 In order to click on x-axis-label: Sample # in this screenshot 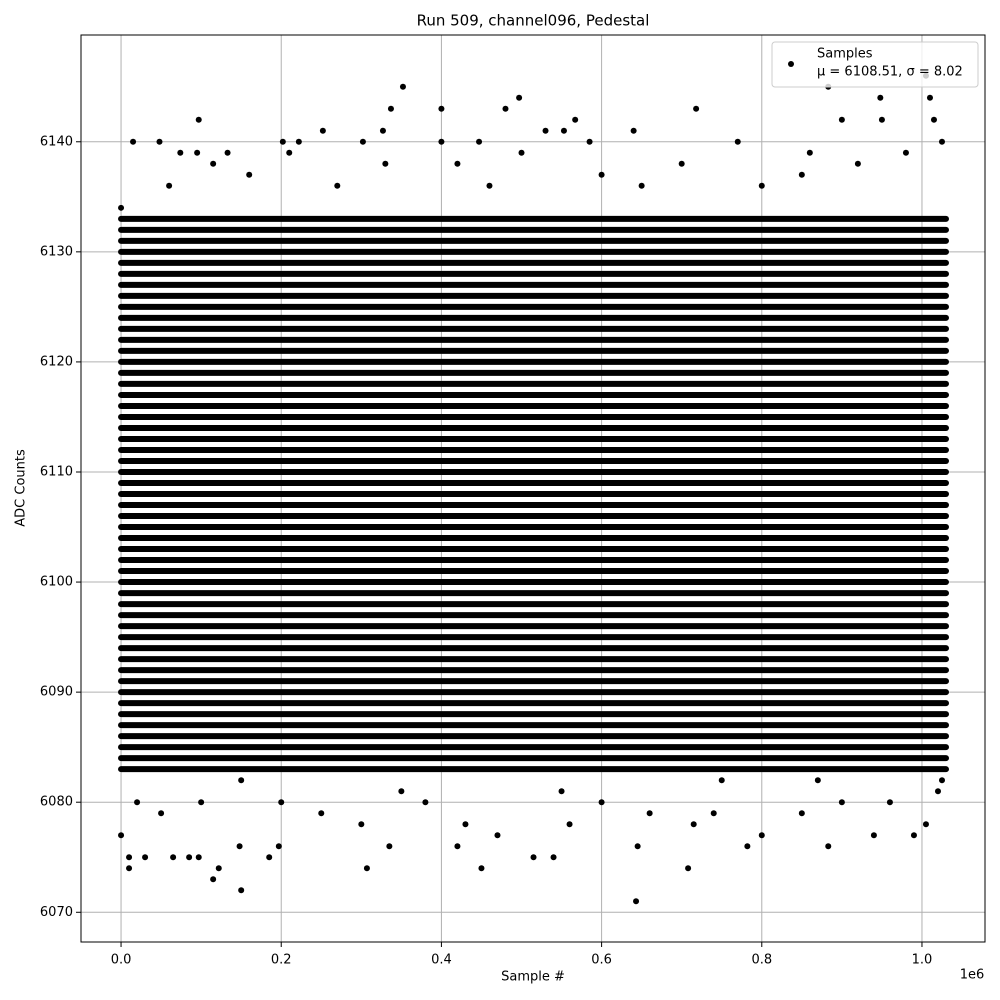, I will do `click(533, 977)`.